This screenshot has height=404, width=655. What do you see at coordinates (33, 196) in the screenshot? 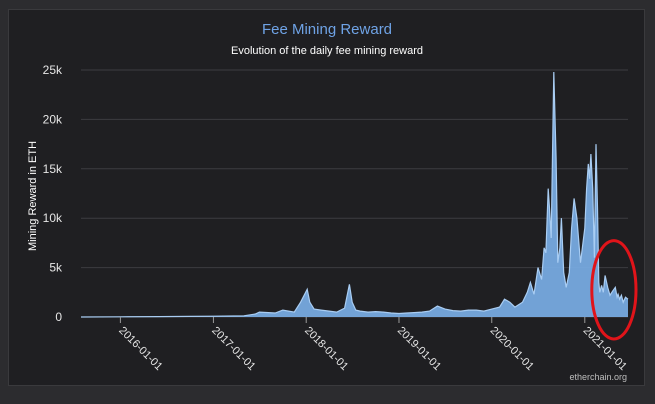
I see `y-axis-label: Mining Reward in ETH` at bounding box center [33, 196].